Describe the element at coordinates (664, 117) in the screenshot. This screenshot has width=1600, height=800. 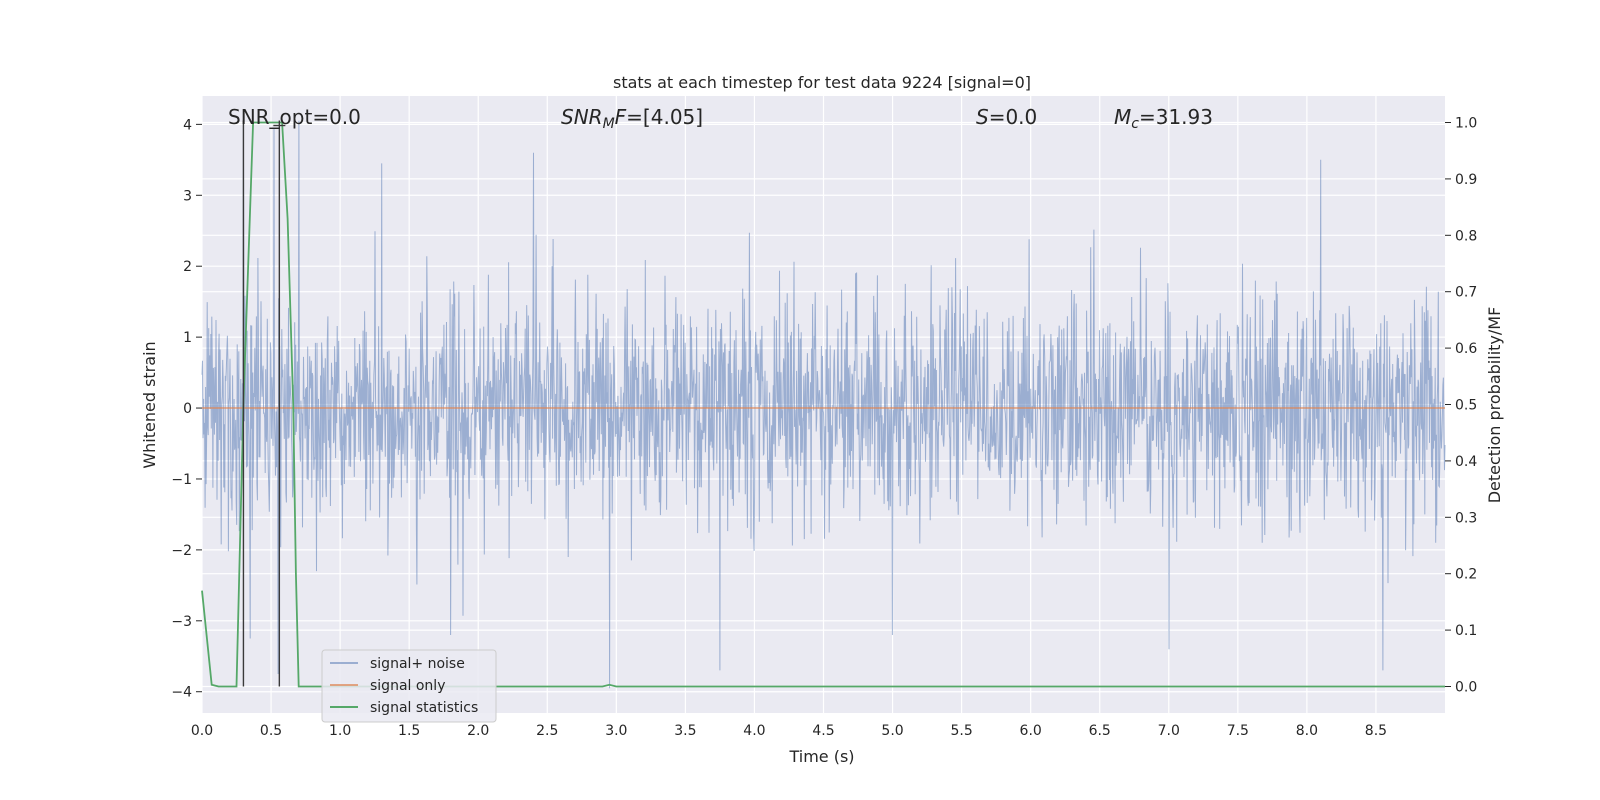
I see `snr-mf-suffix: =[4.05]` at that location.